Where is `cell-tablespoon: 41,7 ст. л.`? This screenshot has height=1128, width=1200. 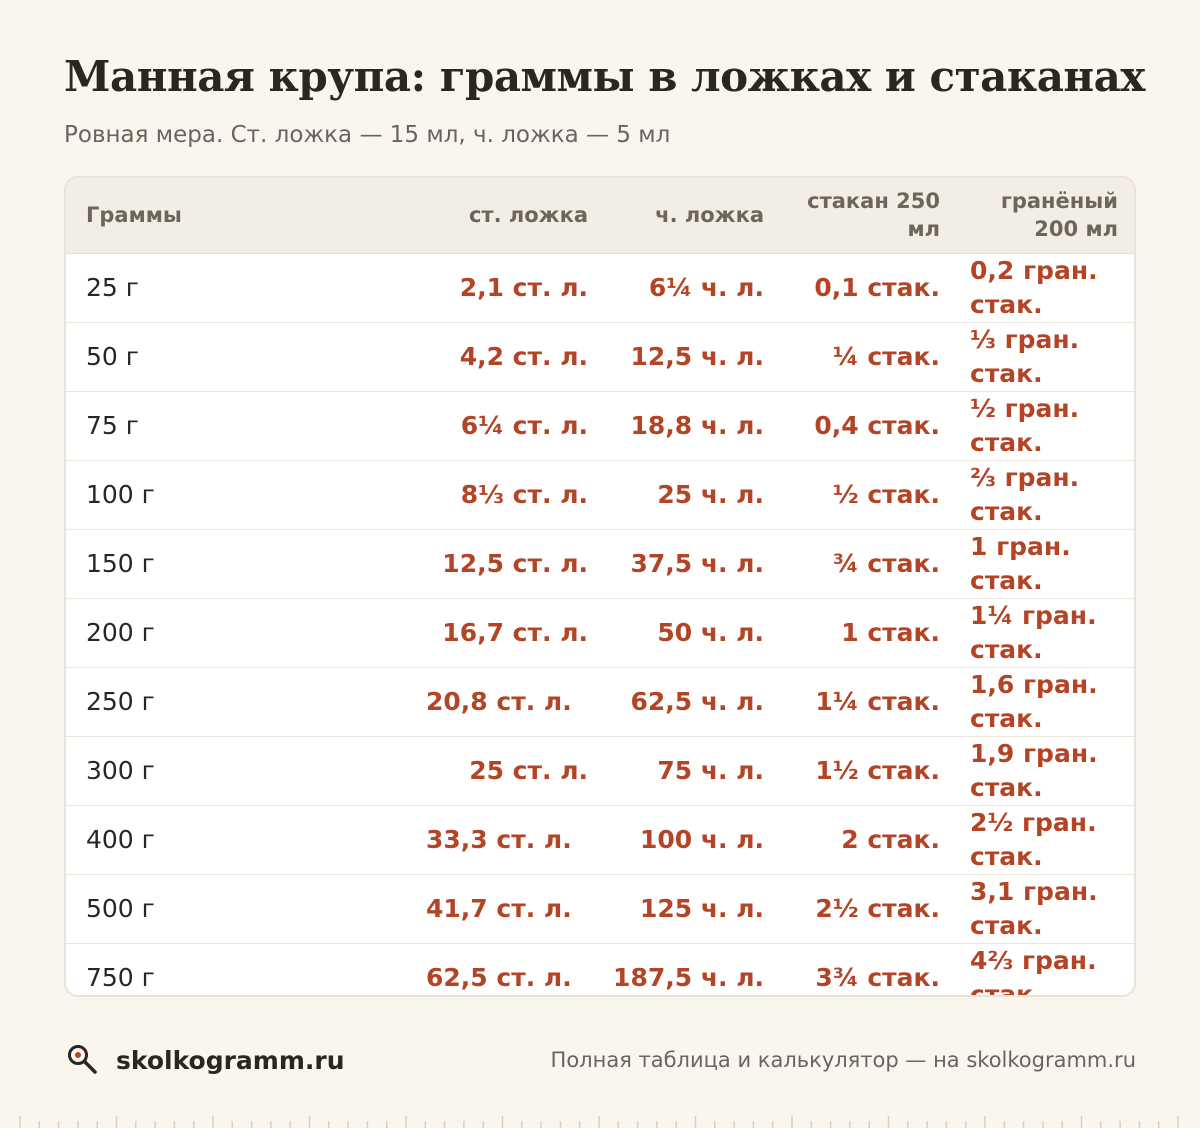
cell-tablespoon: 41,7 ст. л. is located at coordinates (476, 908).